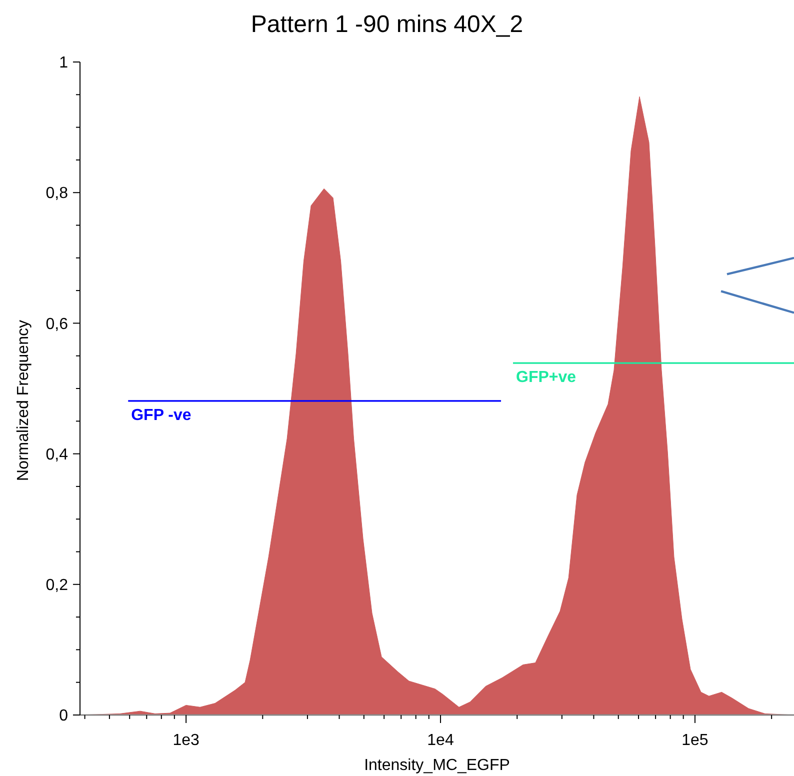 This screenshot has width=794, height=776. Describe the element at coordinates (57, 193) in the screenshot. I see `y-tick-label: 0,8` at that location.